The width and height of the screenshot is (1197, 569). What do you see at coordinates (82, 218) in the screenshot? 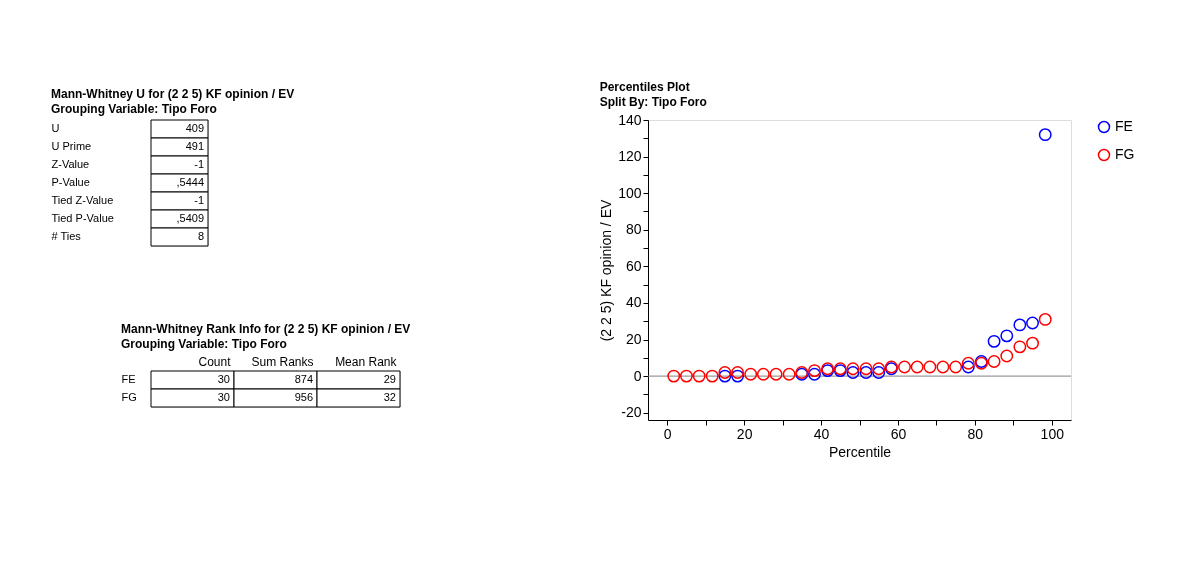
I see `category-label: Tied P-Value` at bounding box center [82, 218].